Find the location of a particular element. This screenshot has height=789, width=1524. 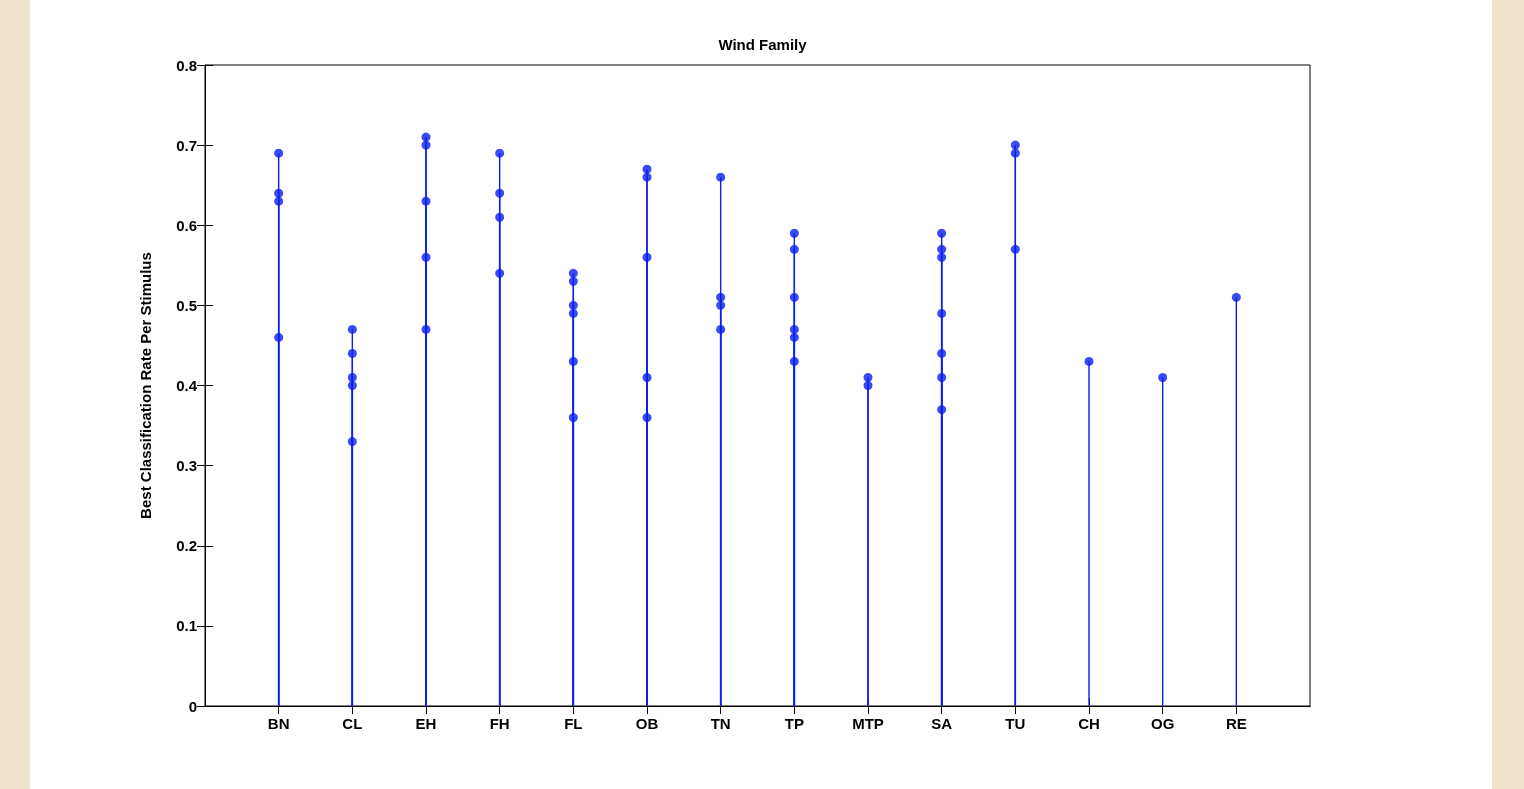

x-tick-label: OB is located at coordinates (647, 723).